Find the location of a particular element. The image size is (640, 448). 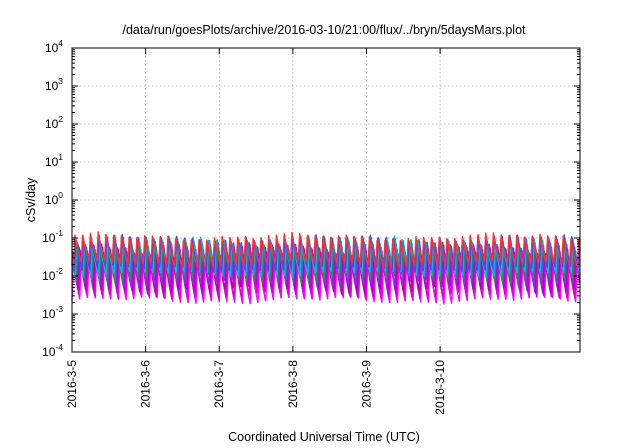

y-tick-label: 10⁻³ is located at coordinates (52, 312).